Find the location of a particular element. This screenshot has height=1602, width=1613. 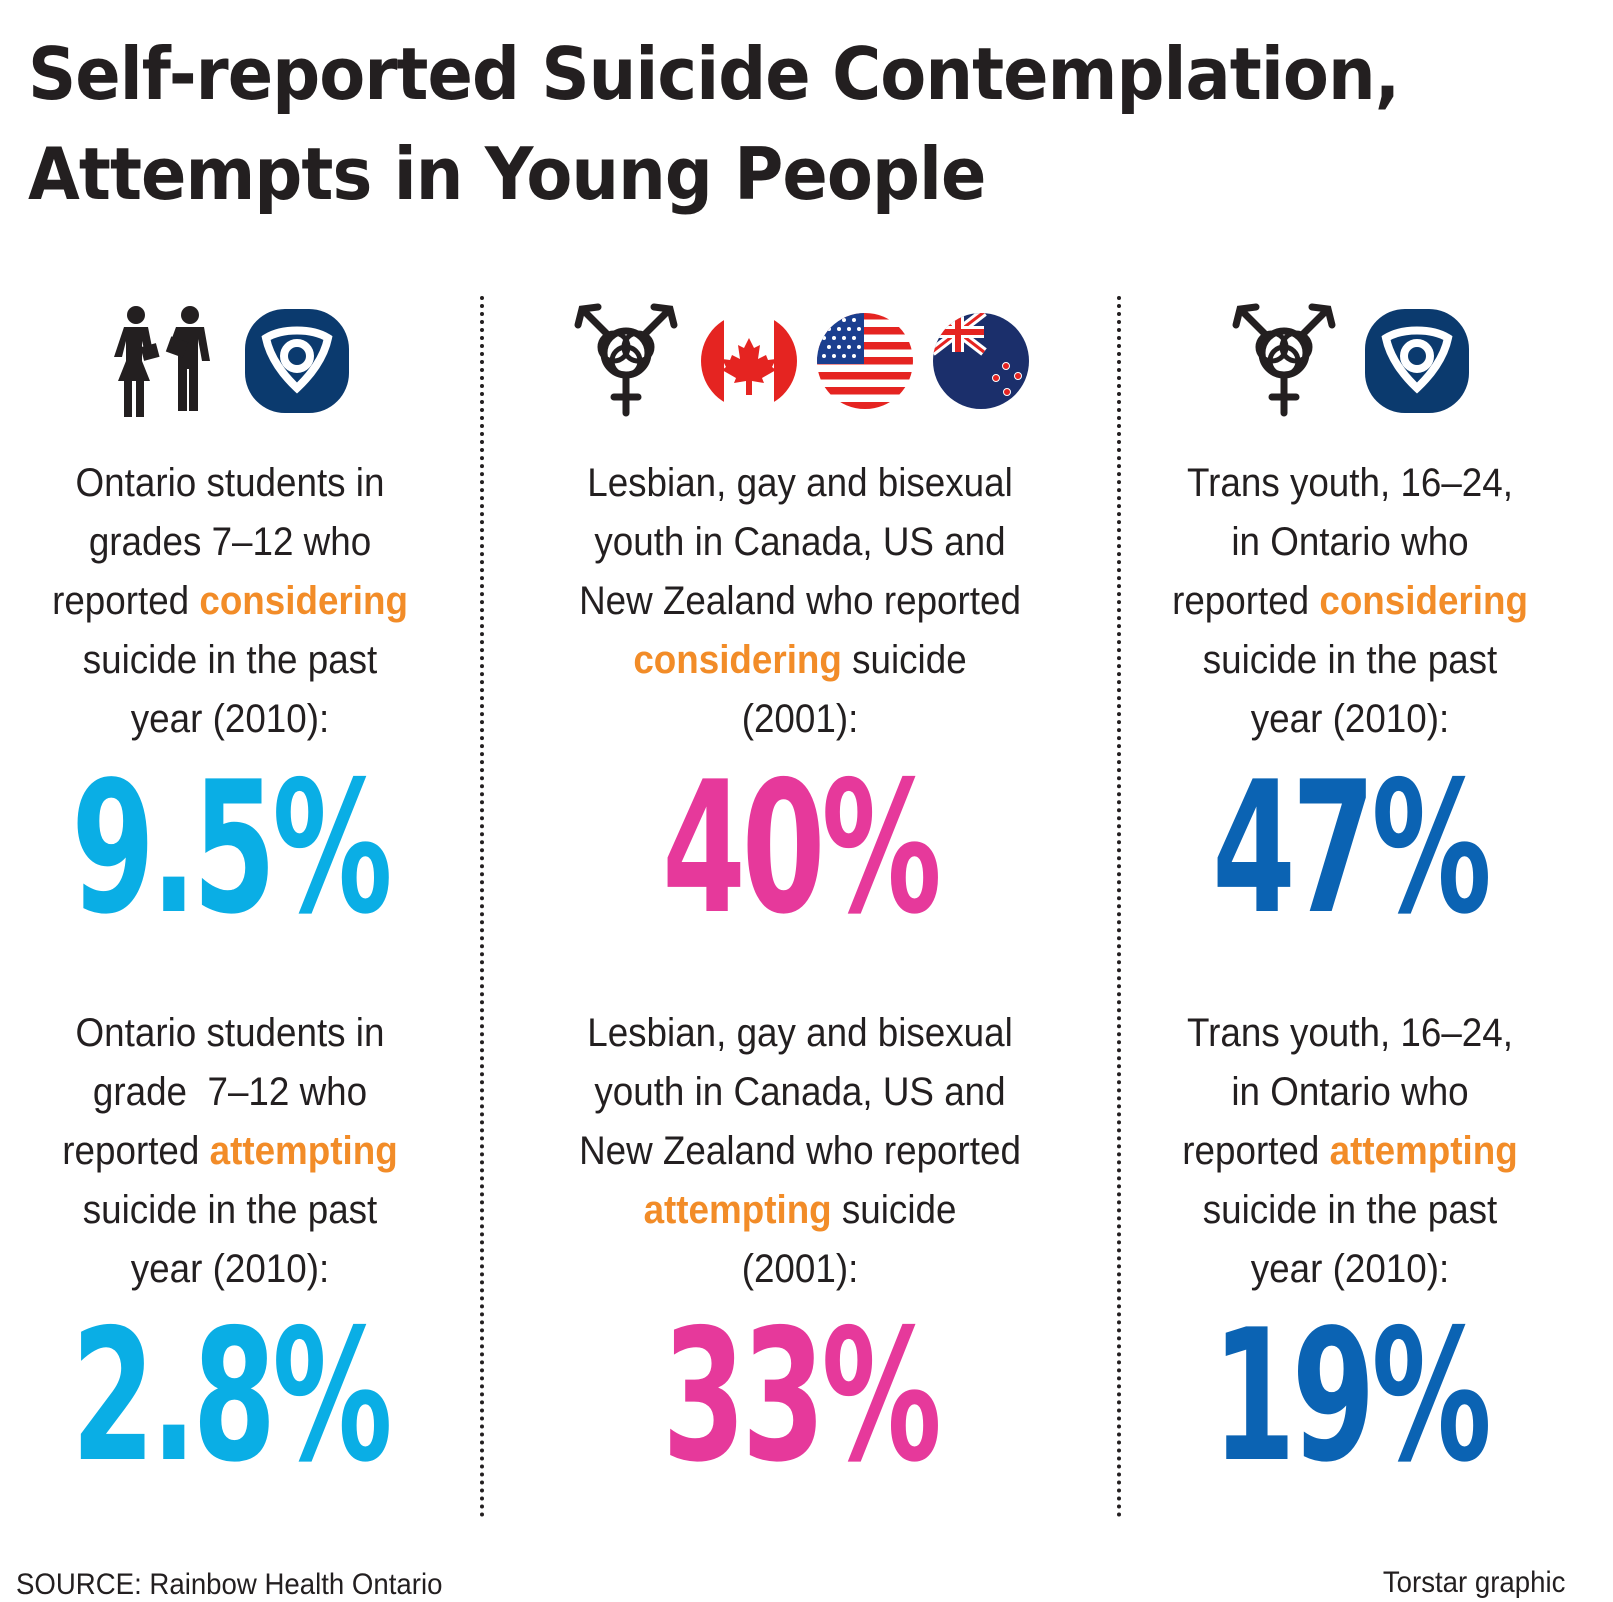

attempting-stat: 2.8% is located at coordinates (231, 1396).